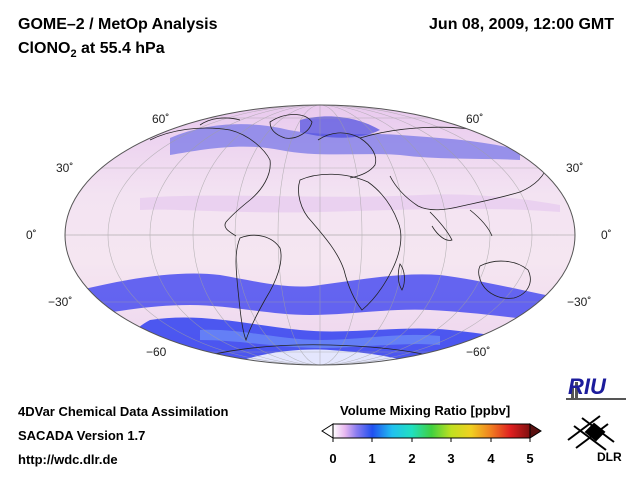 This screenshot has height=480, width=640. I want to click on lat-label-left-minus60: −60, so click(156, 352).